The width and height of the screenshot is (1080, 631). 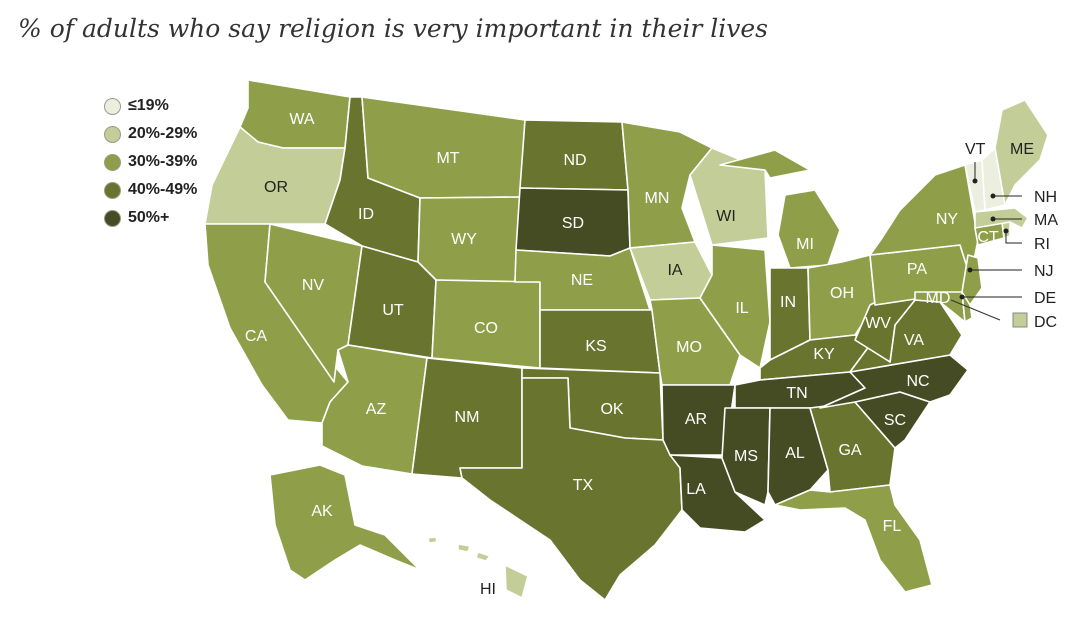 What do you see at coordinates (1006, 231) in the screenshot?
I see `ri-dot` at bounding box center [1006, 231].